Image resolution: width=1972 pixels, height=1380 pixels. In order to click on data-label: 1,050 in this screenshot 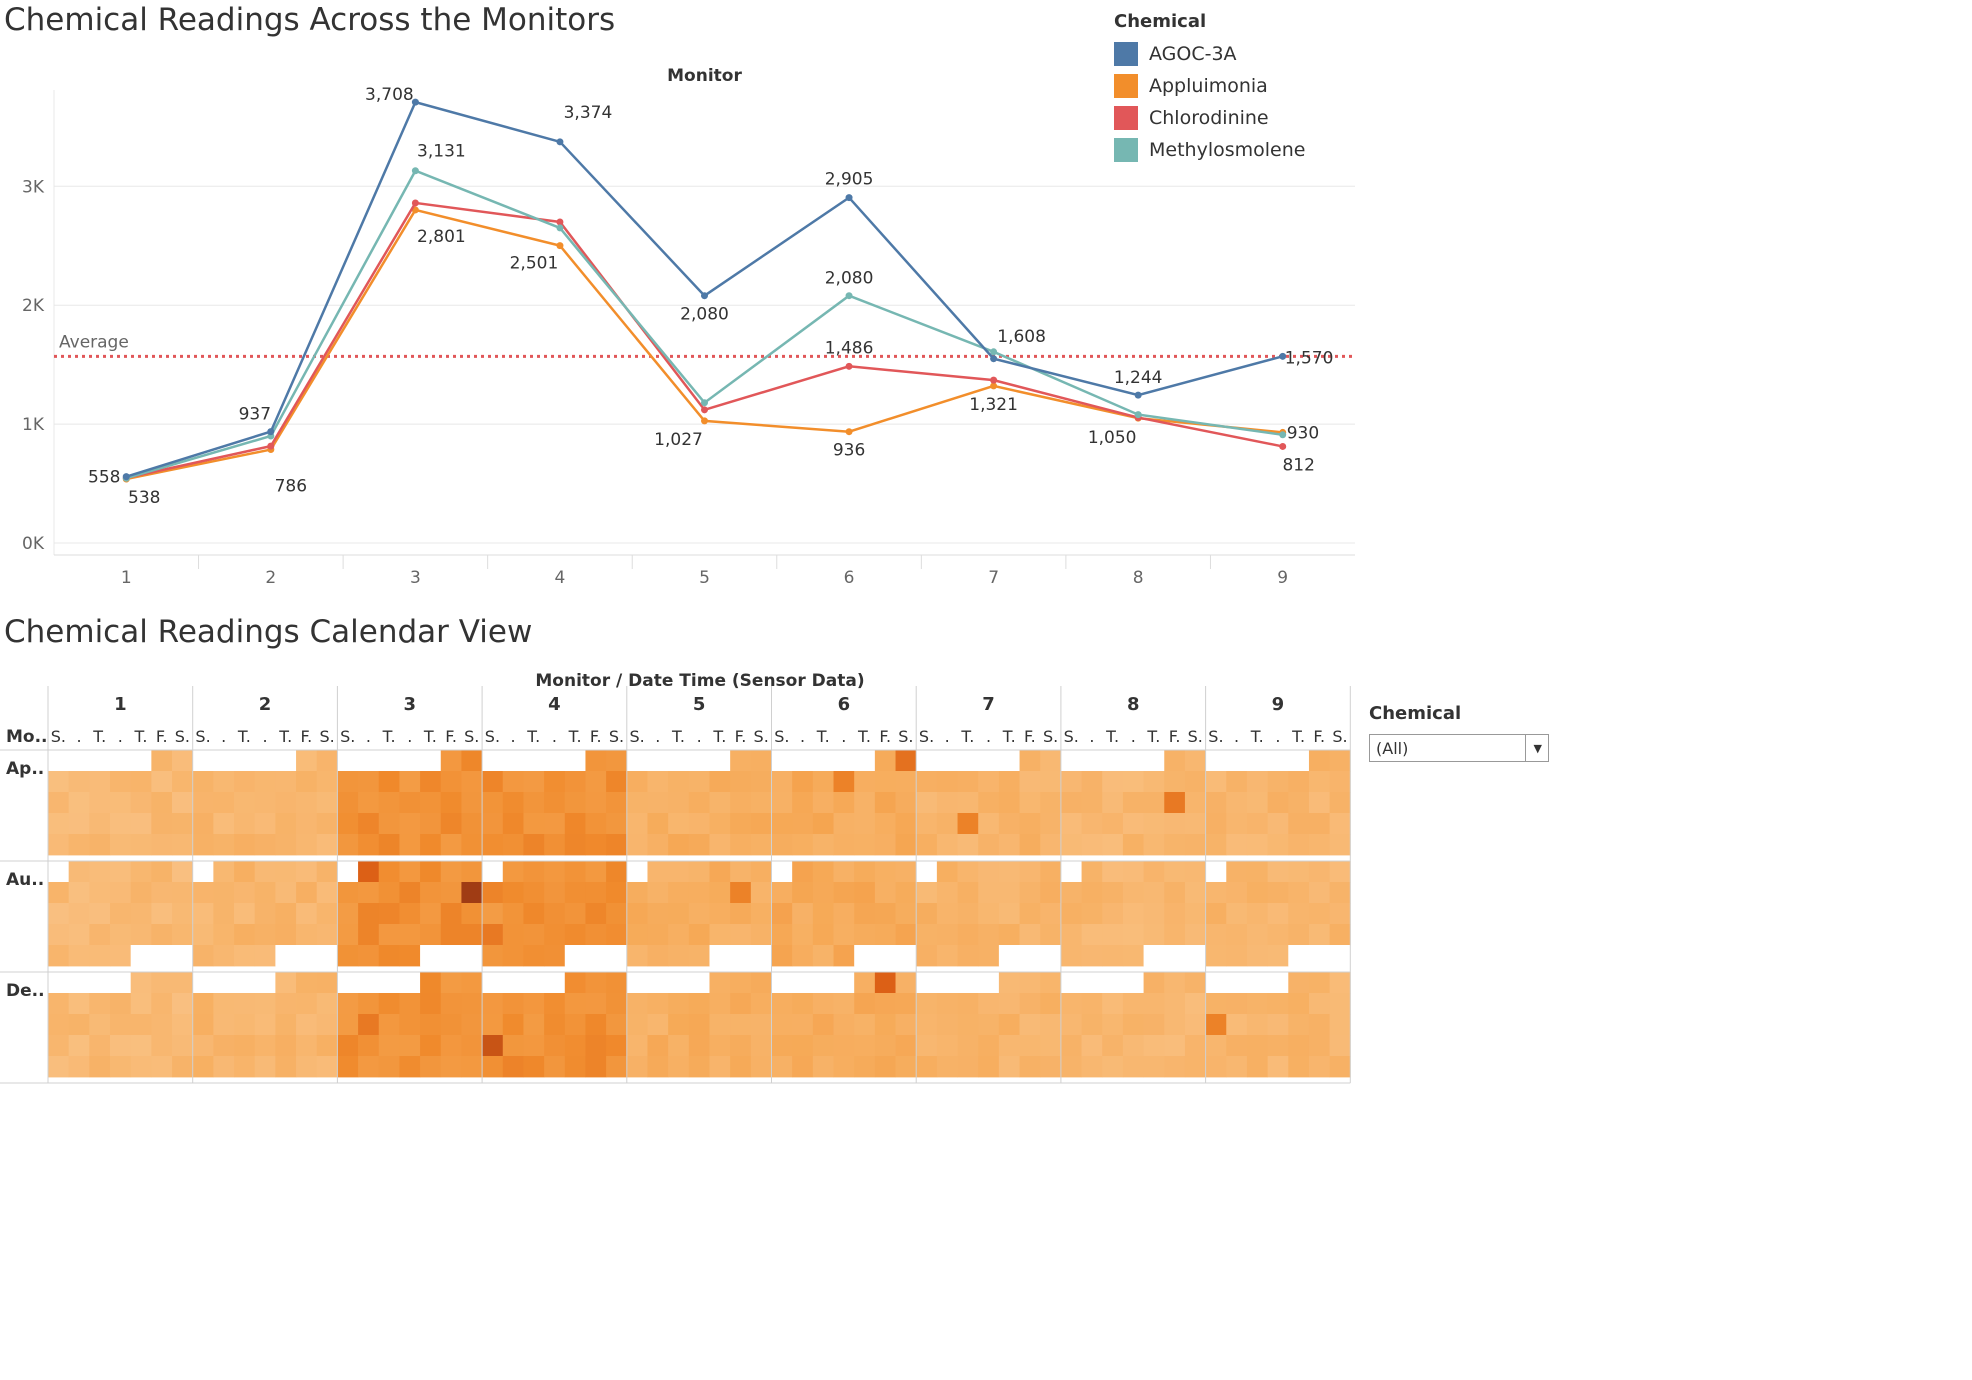, I will do `click(1112, 438)`.